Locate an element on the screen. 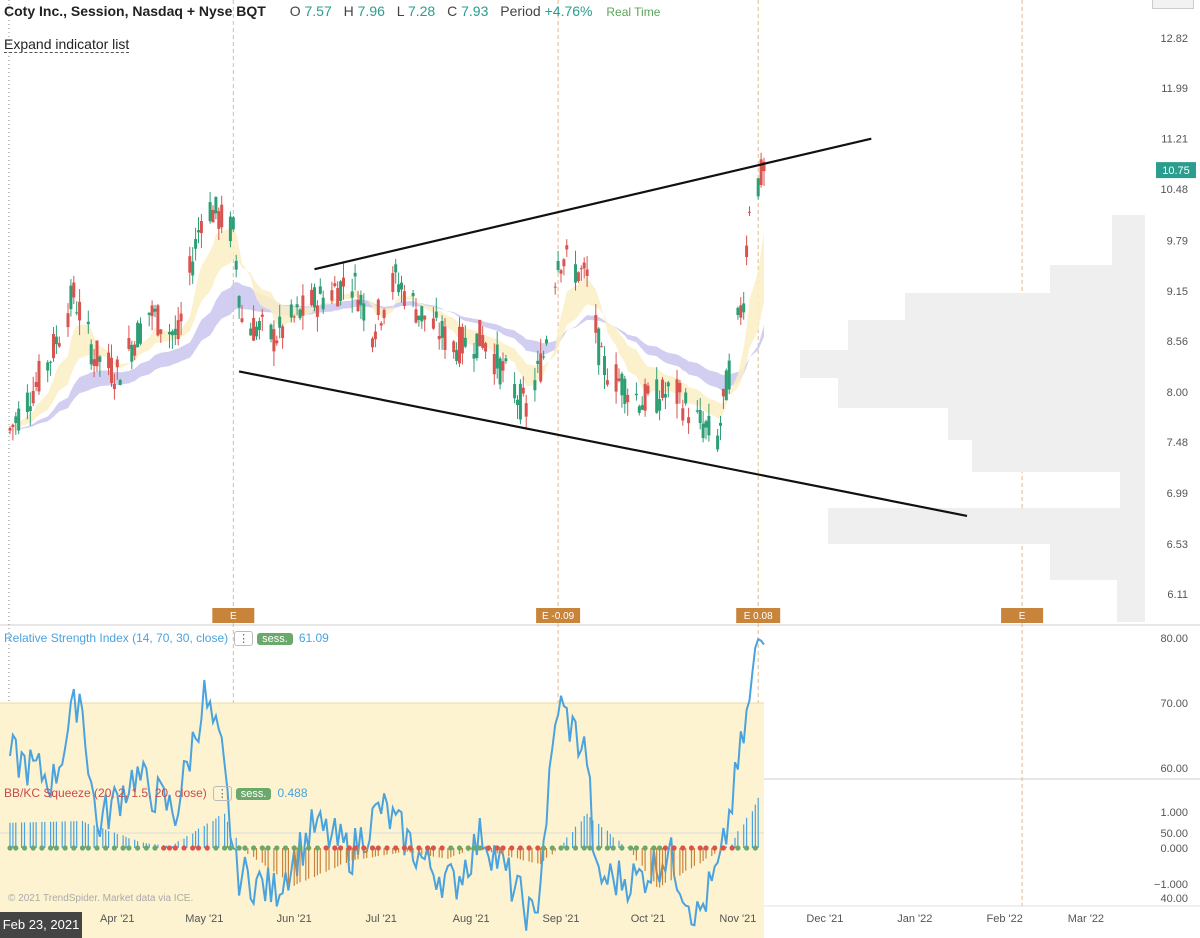 Image resolution: width=1200 pixels, height=938 pixels. earnings-marker-label: E is located at coordinates (1022, 616).